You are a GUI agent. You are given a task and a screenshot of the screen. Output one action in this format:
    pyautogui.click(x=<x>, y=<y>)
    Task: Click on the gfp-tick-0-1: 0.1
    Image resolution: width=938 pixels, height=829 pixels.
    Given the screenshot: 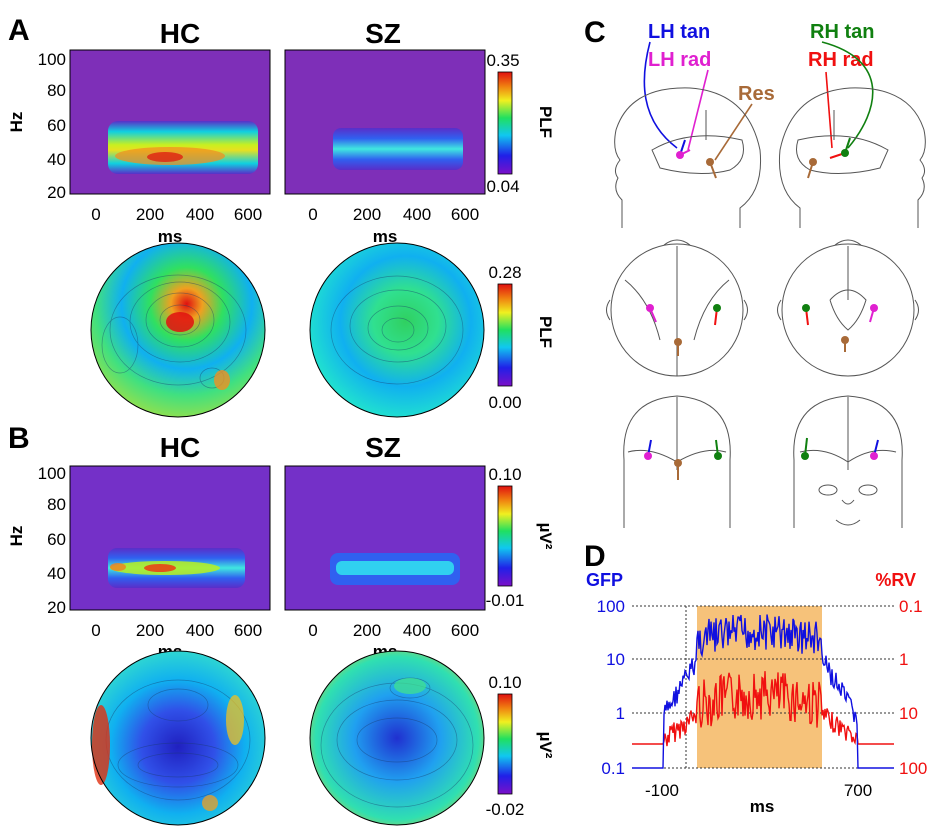 What is the action you would take?
    pyautogui.click(x=613, y=768)
    